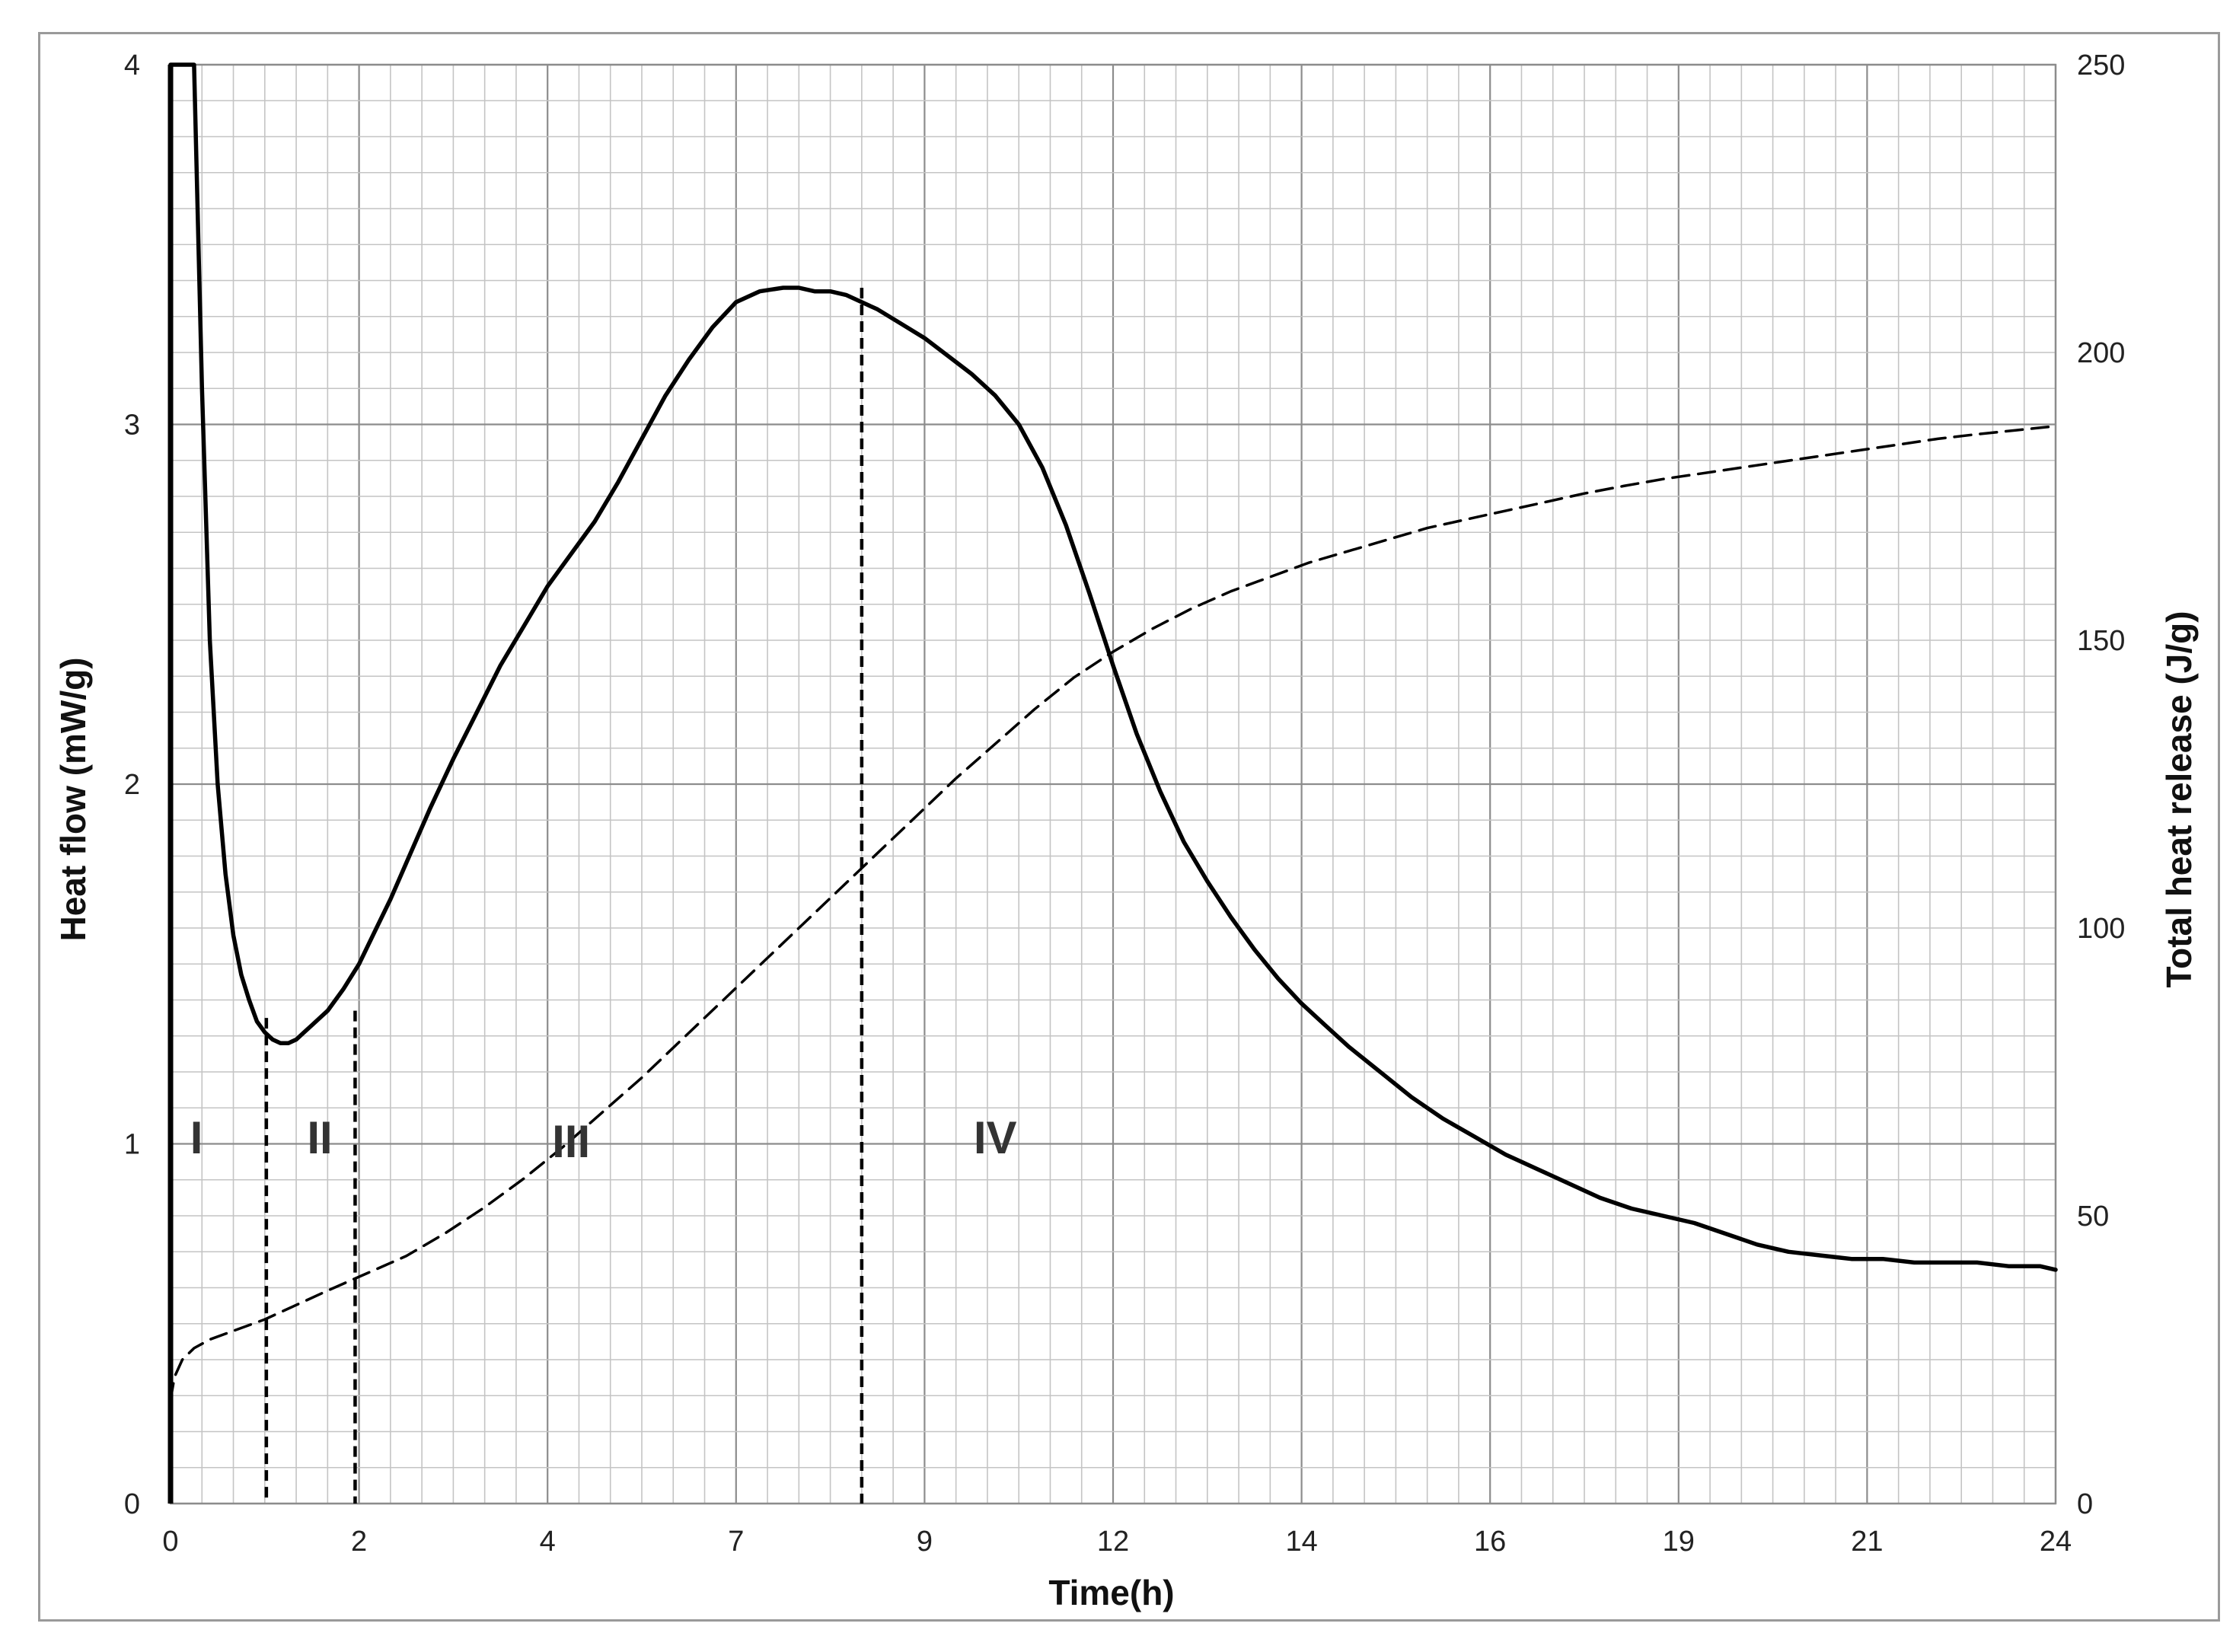 The width and height of the screenshot is (2233, 1652). I want to click on y-axis-title: Heat flow (mW/g), so click(73, 799).